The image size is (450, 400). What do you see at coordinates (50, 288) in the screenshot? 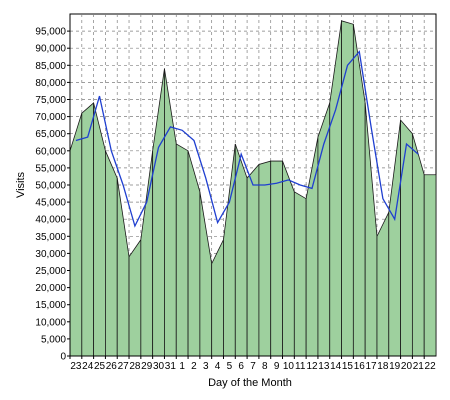
I see `y-tick-label: 20,000` at bounding box center [50, 288].